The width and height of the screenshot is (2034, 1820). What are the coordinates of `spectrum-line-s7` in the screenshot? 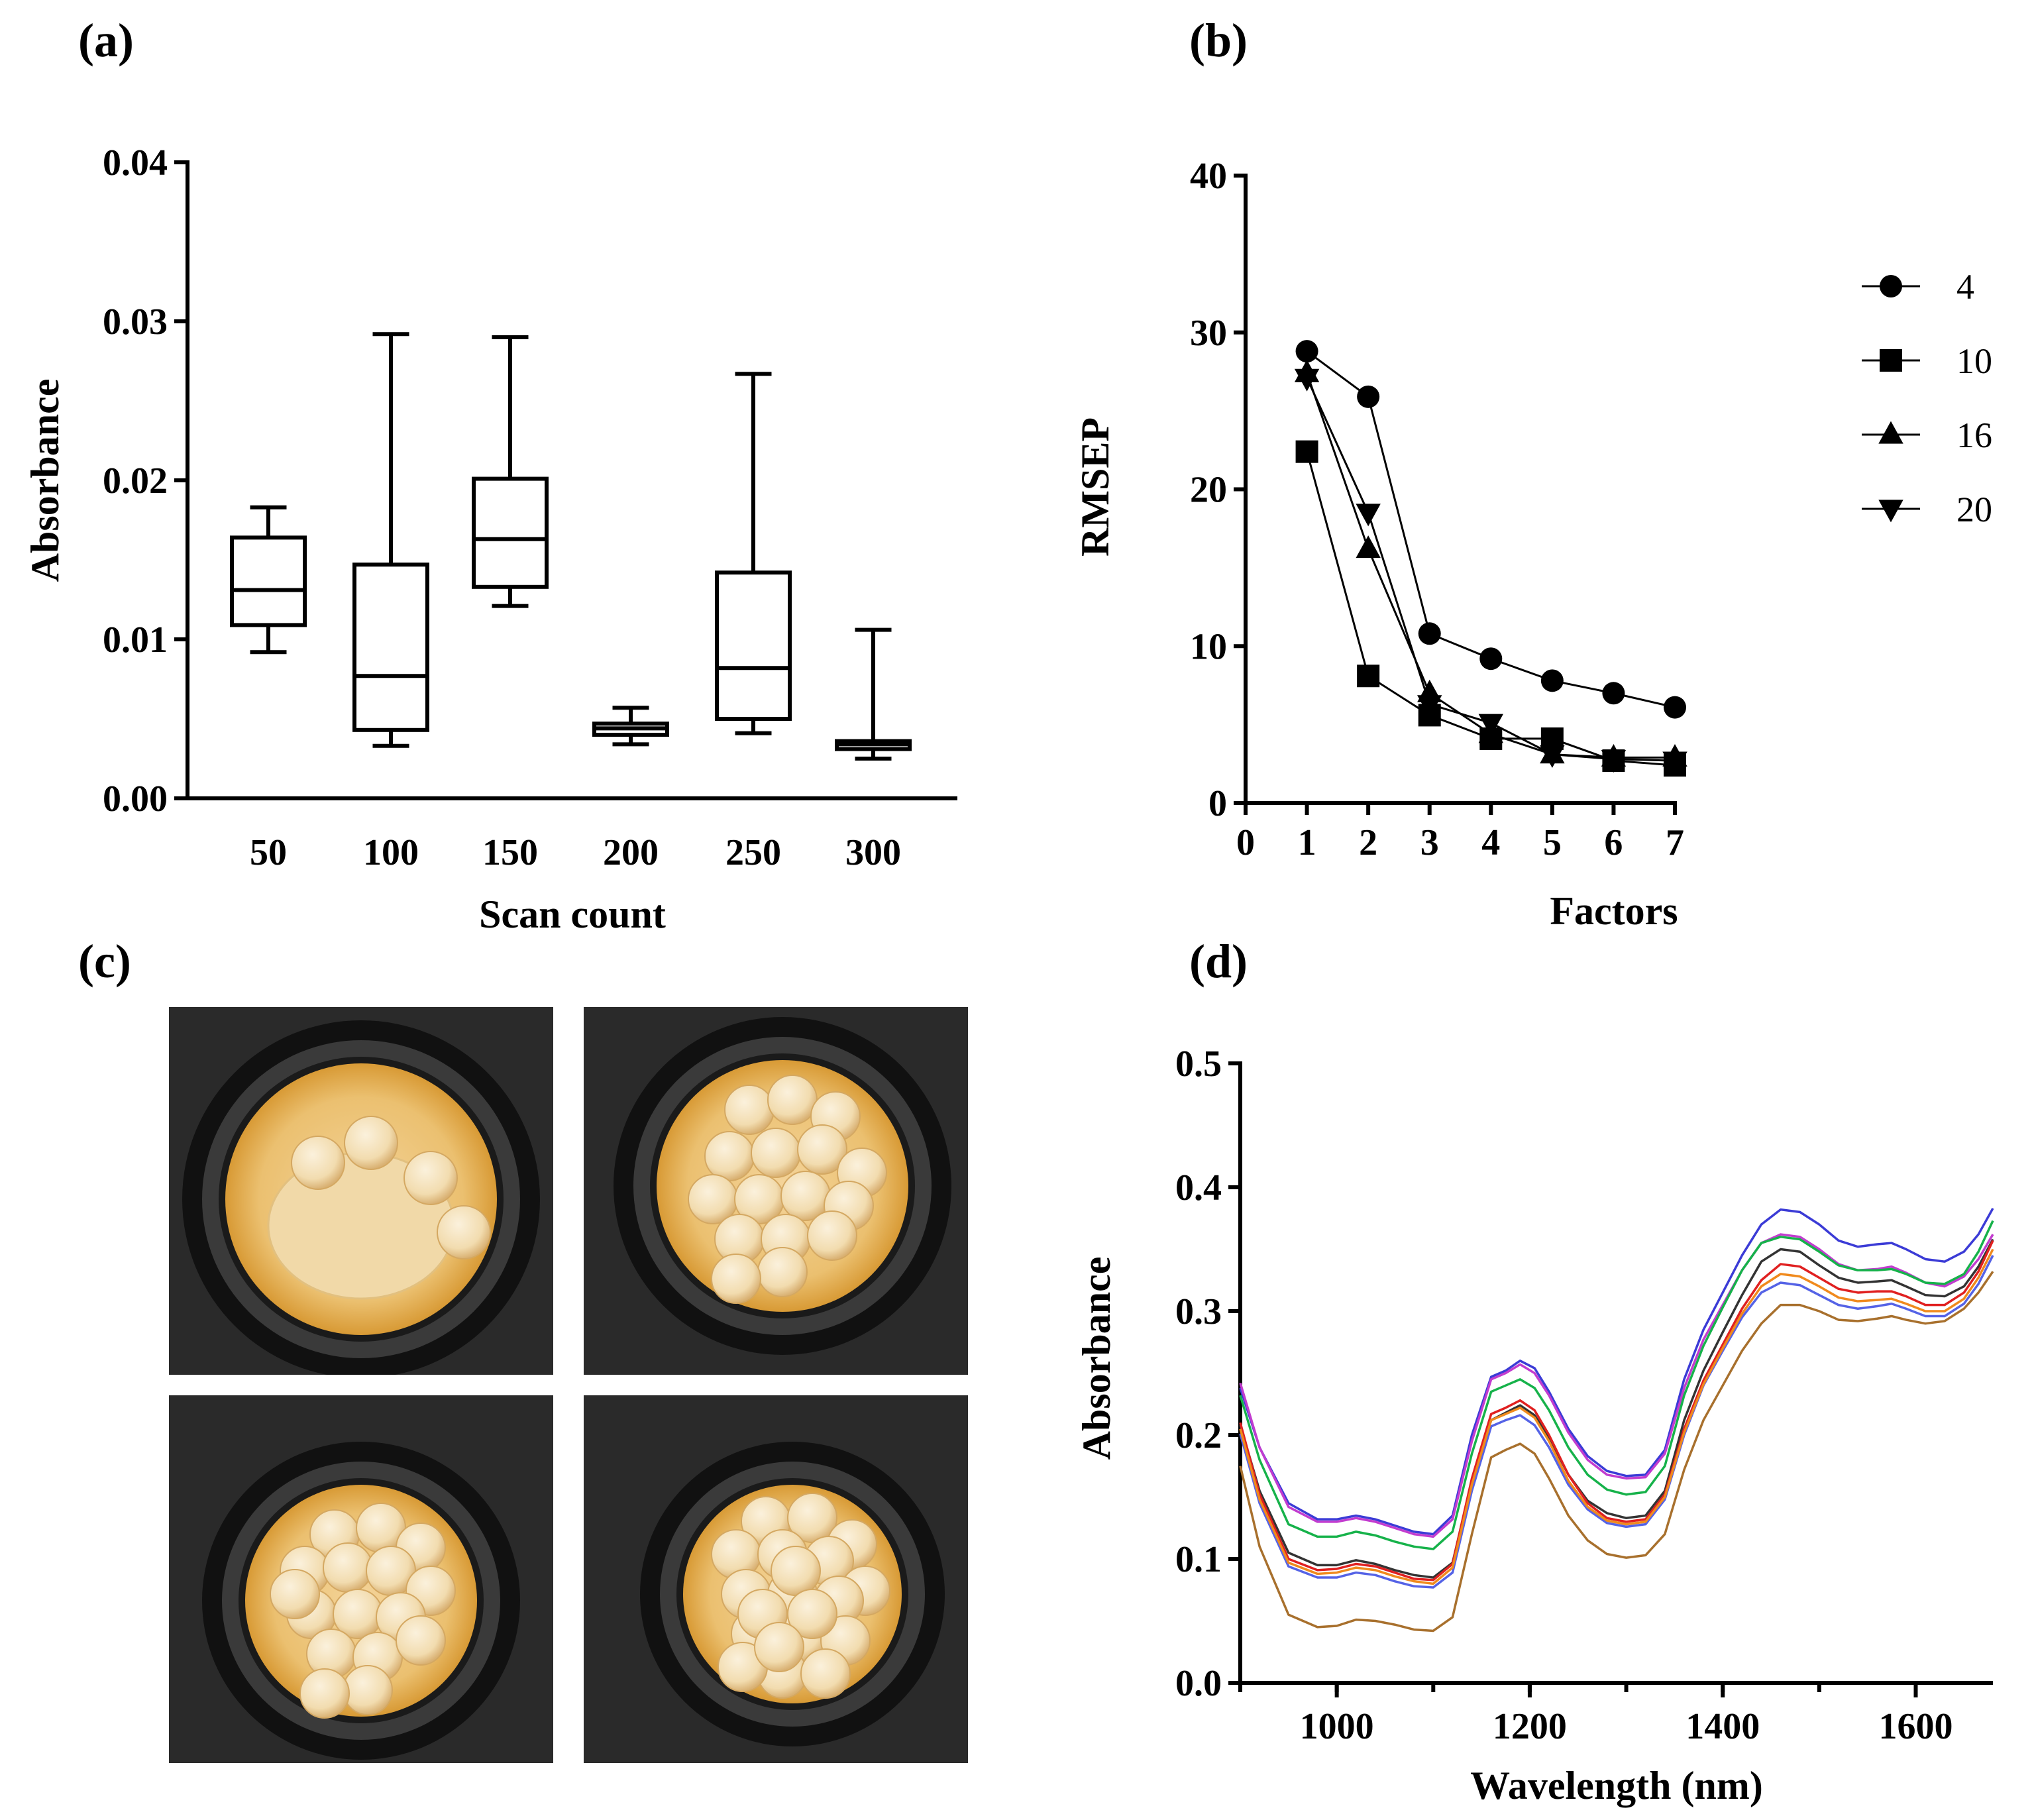 It's located at (1617, 1416).